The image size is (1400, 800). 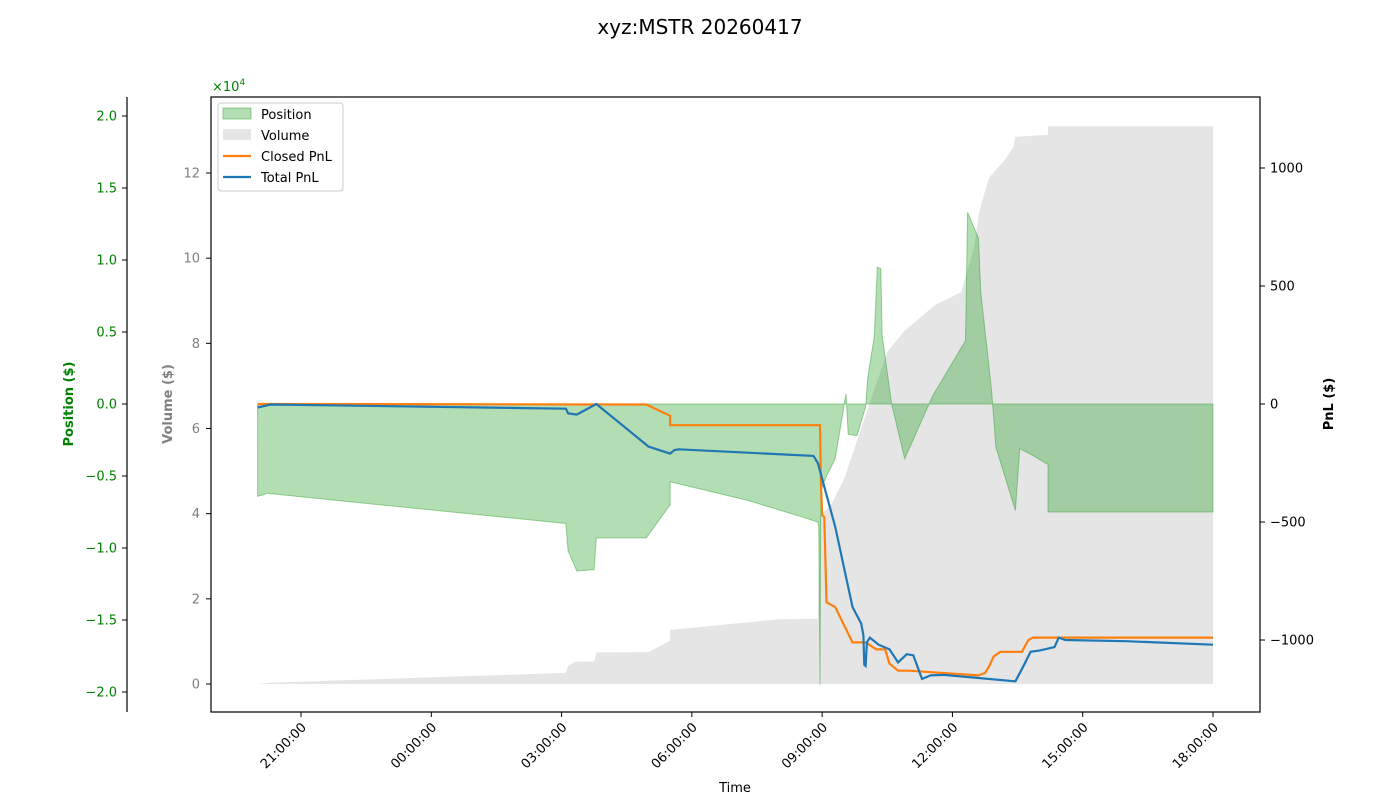 I want to click on volume-axis-label: Volume ($), so click(x=168, y=404).